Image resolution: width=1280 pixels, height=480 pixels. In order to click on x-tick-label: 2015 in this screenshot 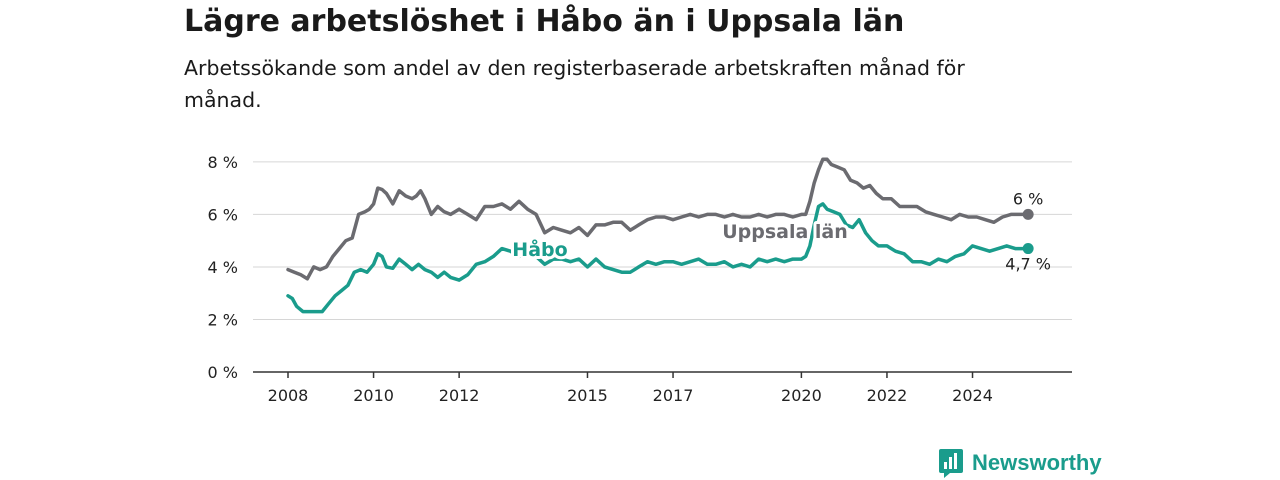, I will do `click(587, 395)`.